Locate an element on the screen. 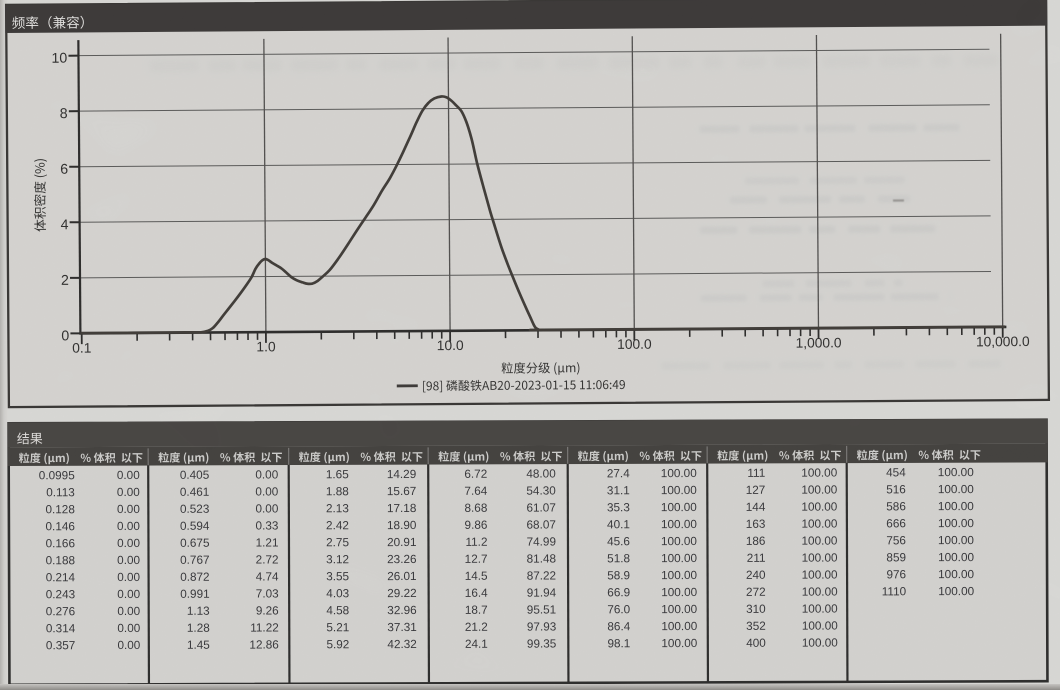 The height and width of the screenshot is (690, 1060). svg-text: 24.1 is located at coordinates (476, 644).